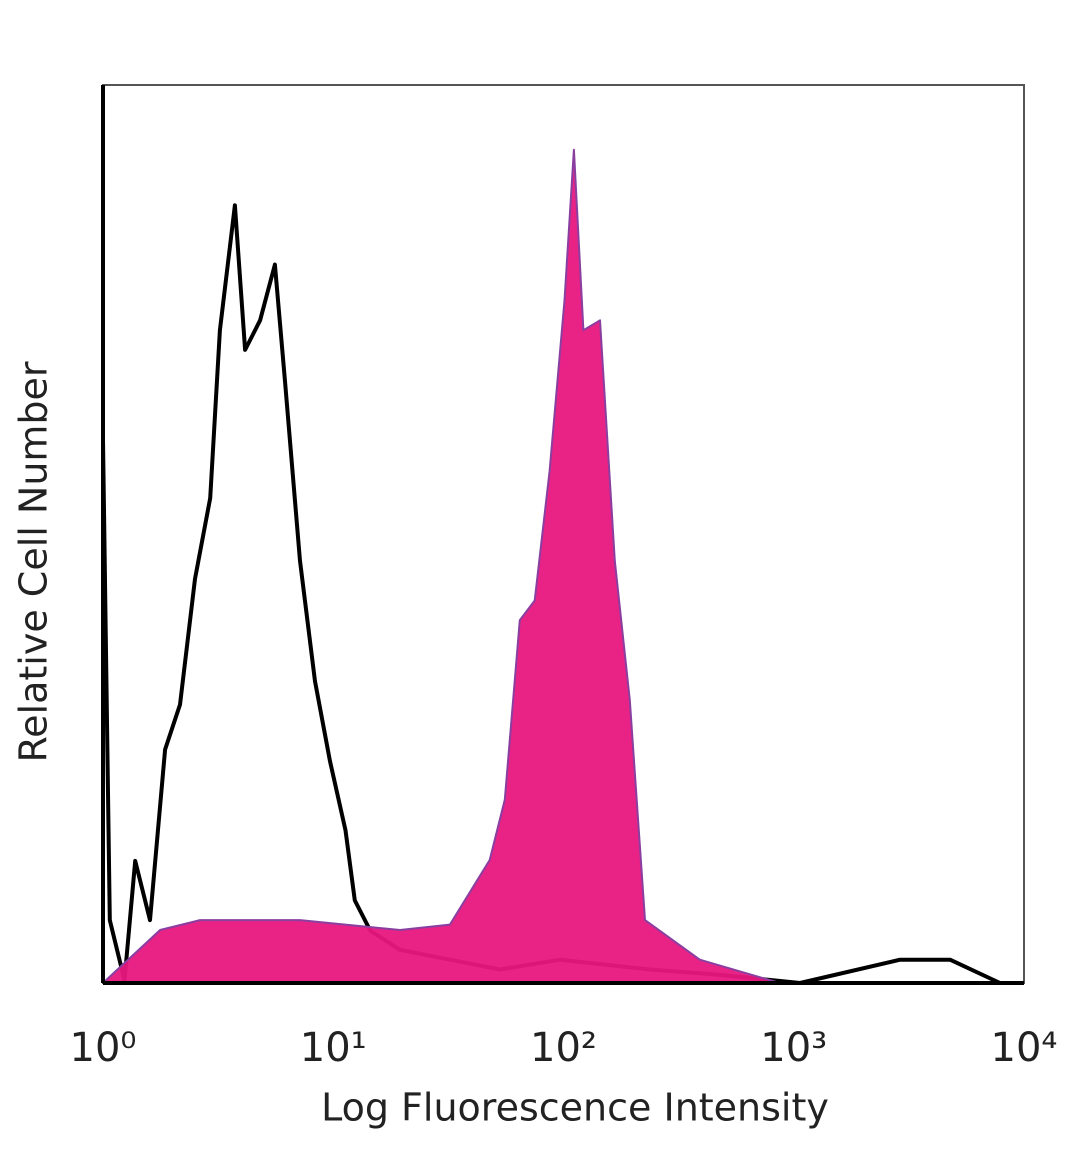 Image resolution: width=1080 pixels, height=1173 pixels. I want to click on x-tick-label: 10⁰, so click(103, 1048).